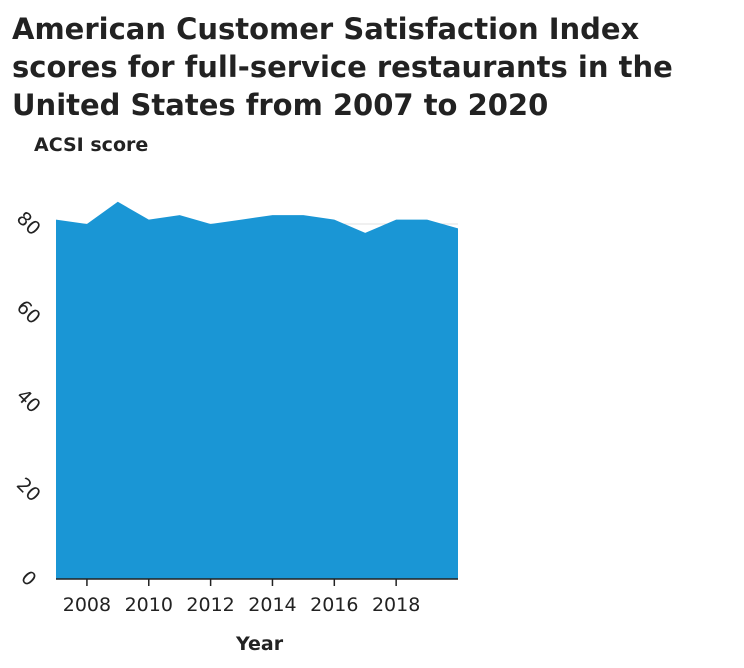 The width and height of the screenshot is (744, 668). I want to click on y-tick-label: 20, so click(28, 490).